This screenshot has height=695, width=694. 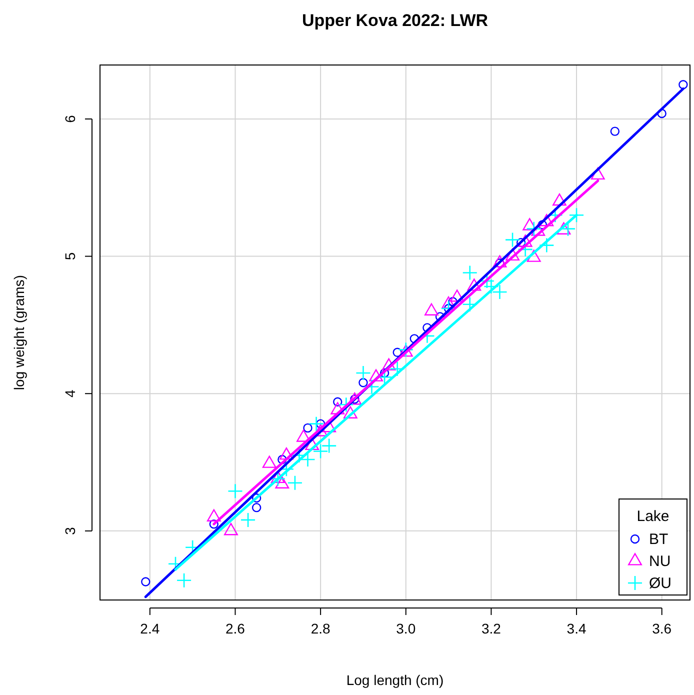 What do you see at coordinates (236, 628) in the screenshot?
I see `x-tick-label: 2.6` at bounding box center [236, 628].